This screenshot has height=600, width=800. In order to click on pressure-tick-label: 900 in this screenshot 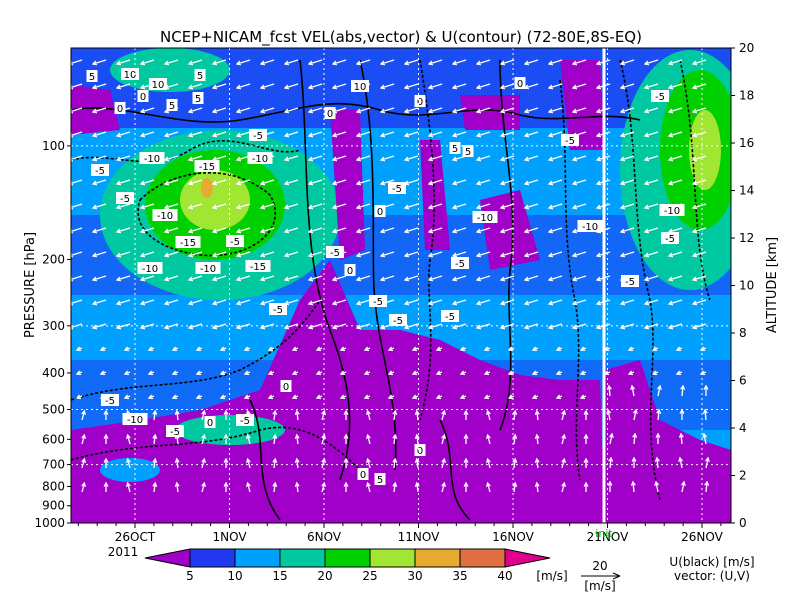, I will do `click(53, 506)`.